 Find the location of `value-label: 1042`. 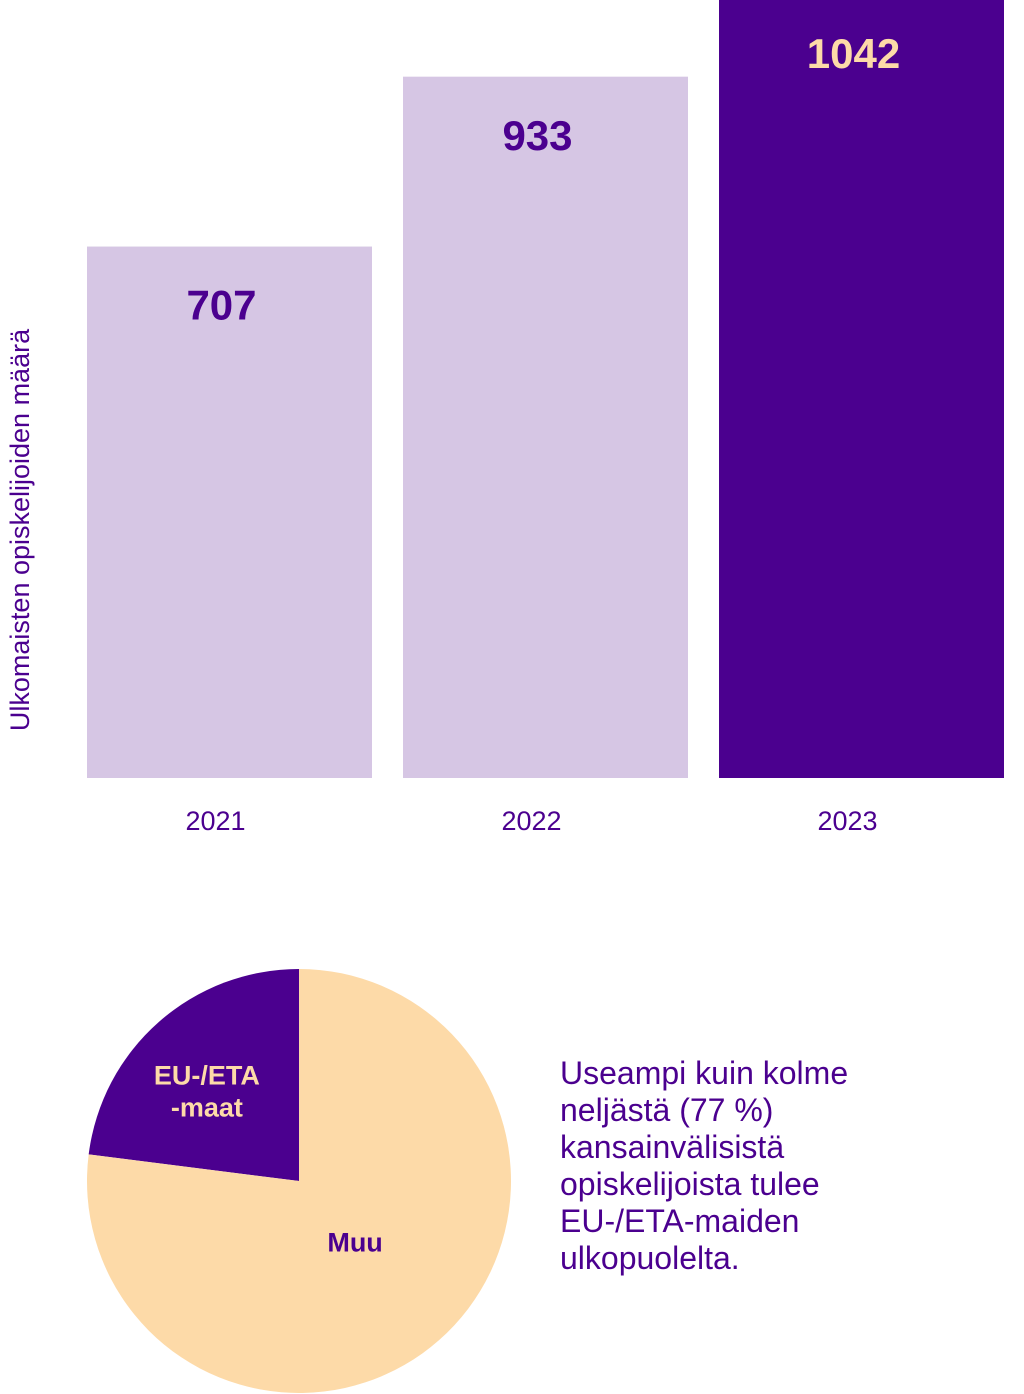

value-label: 1042 is located at coordinates (853, 53).